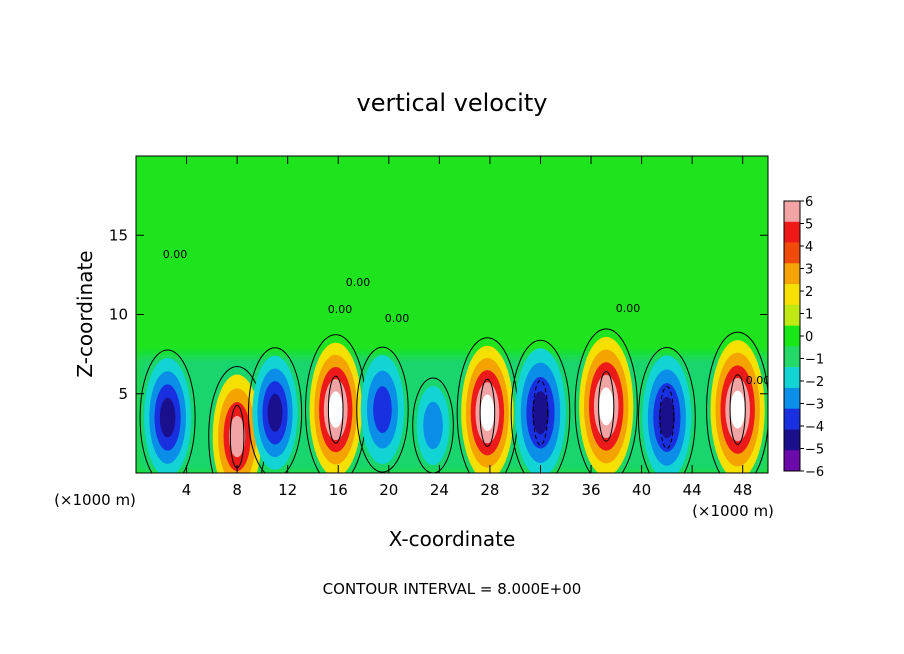 This screenshot has height=654, width=904. I want to click on x-tick-label: 24, so click(439, 490).